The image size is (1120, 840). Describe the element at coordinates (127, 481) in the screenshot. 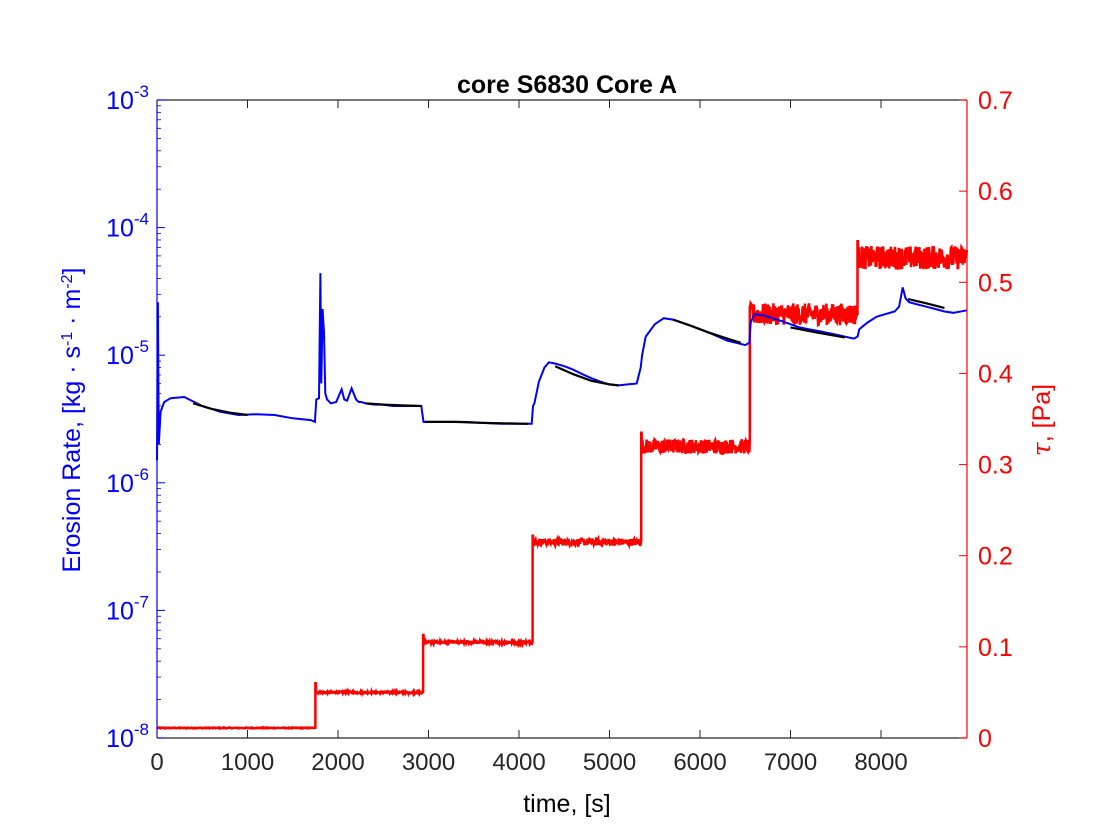

I see `left-tick-label: 10⁻⁶` at that location.